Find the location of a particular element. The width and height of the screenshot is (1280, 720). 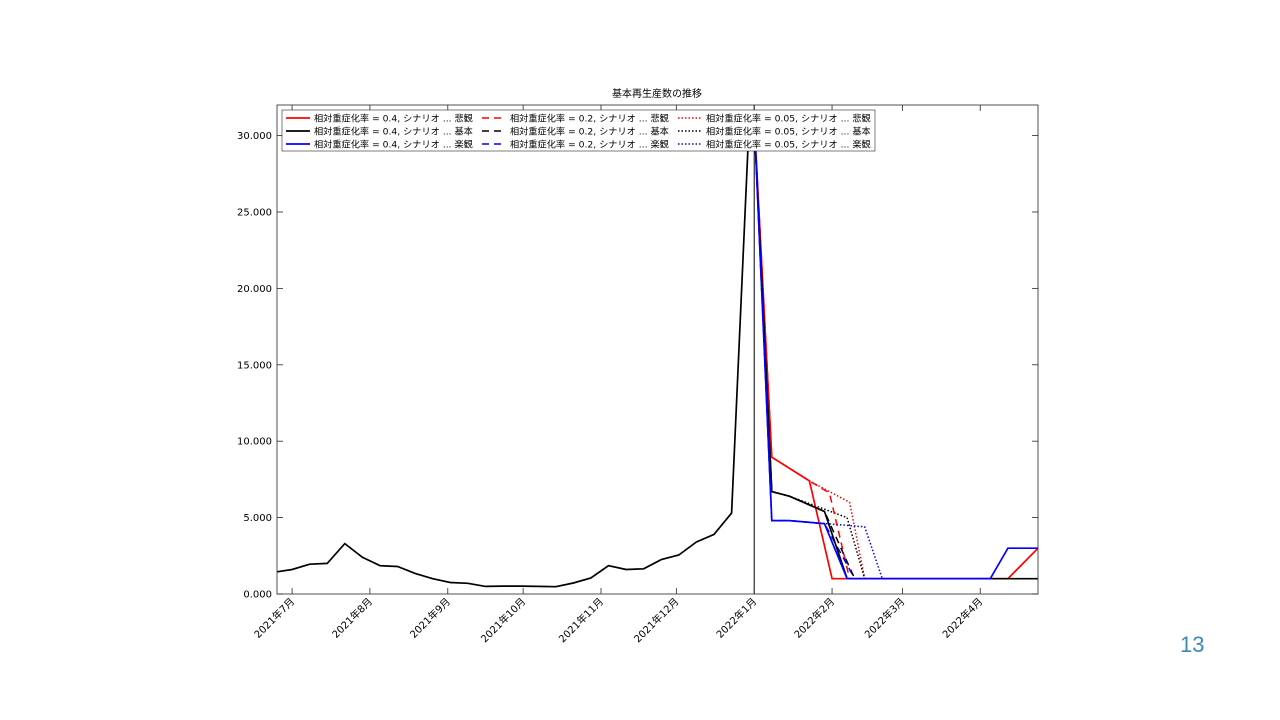

series-line-dashed-楽観 is located at coordinates (895, 350).